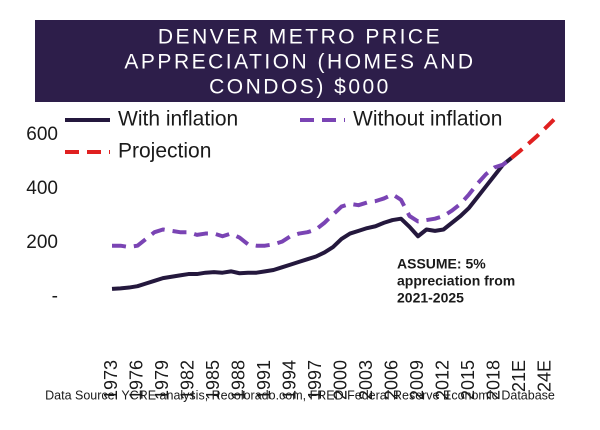 The image size is (600, 430). What do you see at coordinates (42, 242) in the screenshot?
I see `y-tick-label: 200` at bounding box center [42, 242].